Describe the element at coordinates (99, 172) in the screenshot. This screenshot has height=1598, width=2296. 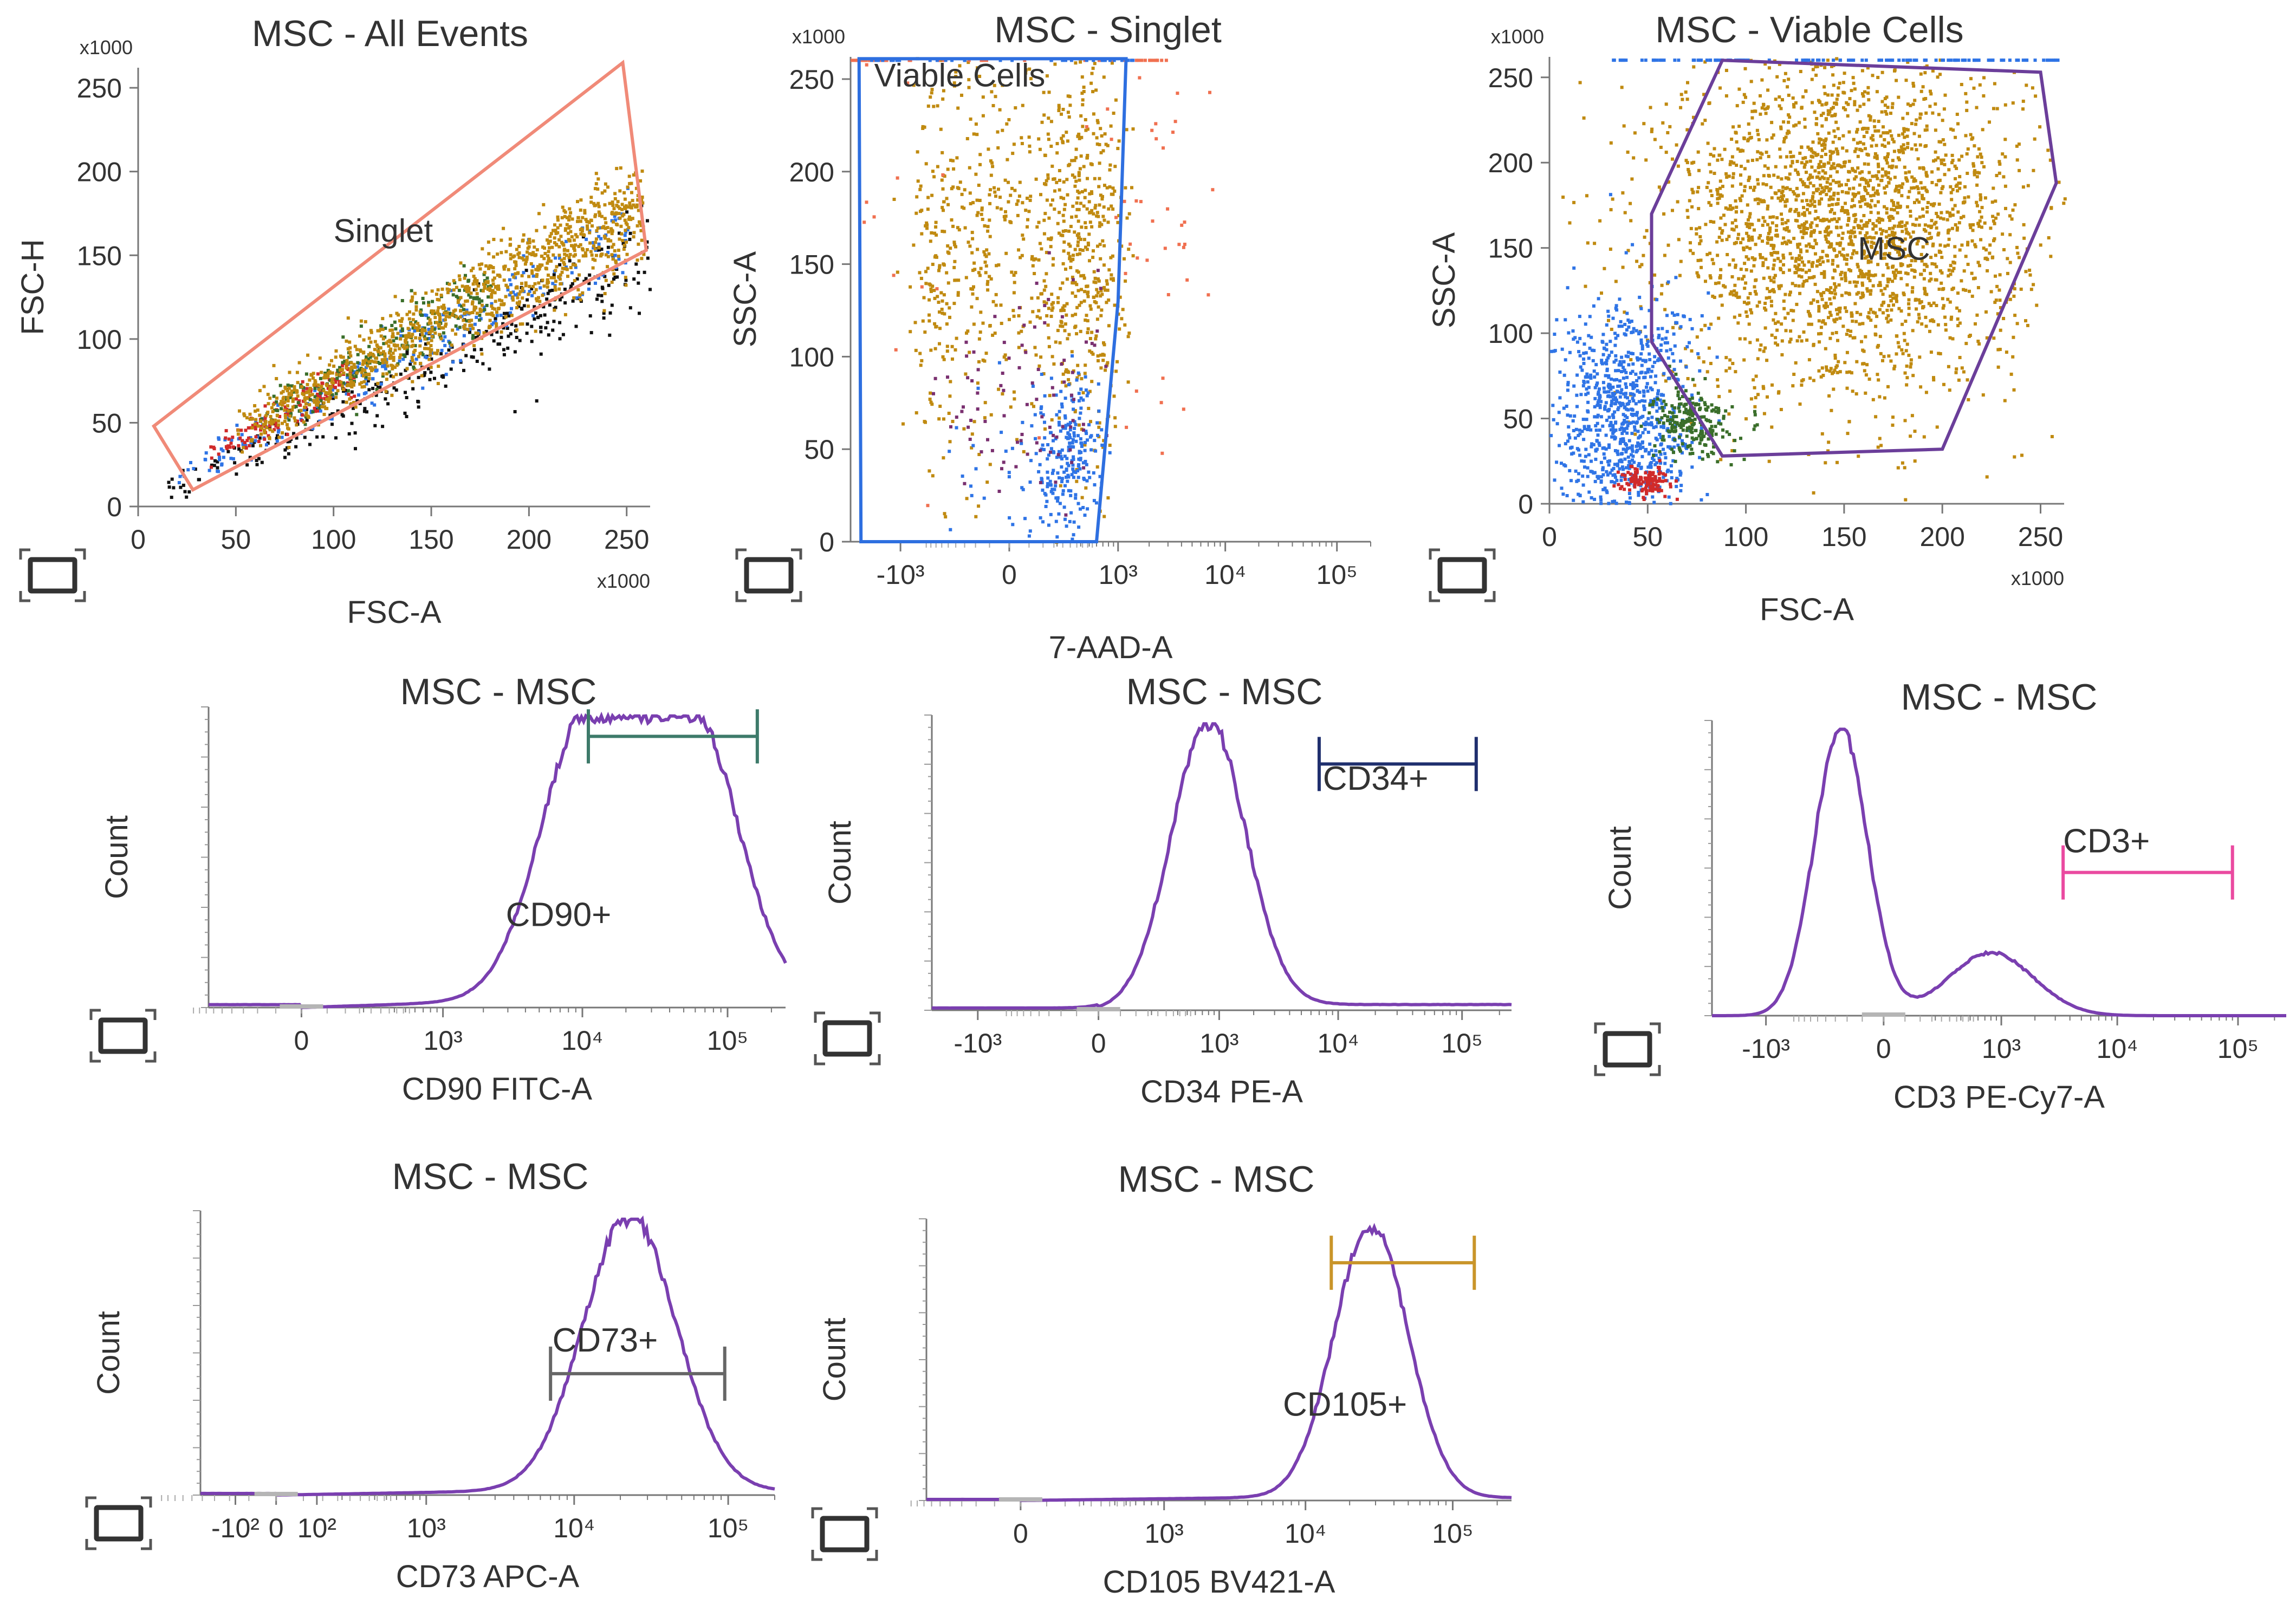
I see `y-tick-label: 200` at that location.